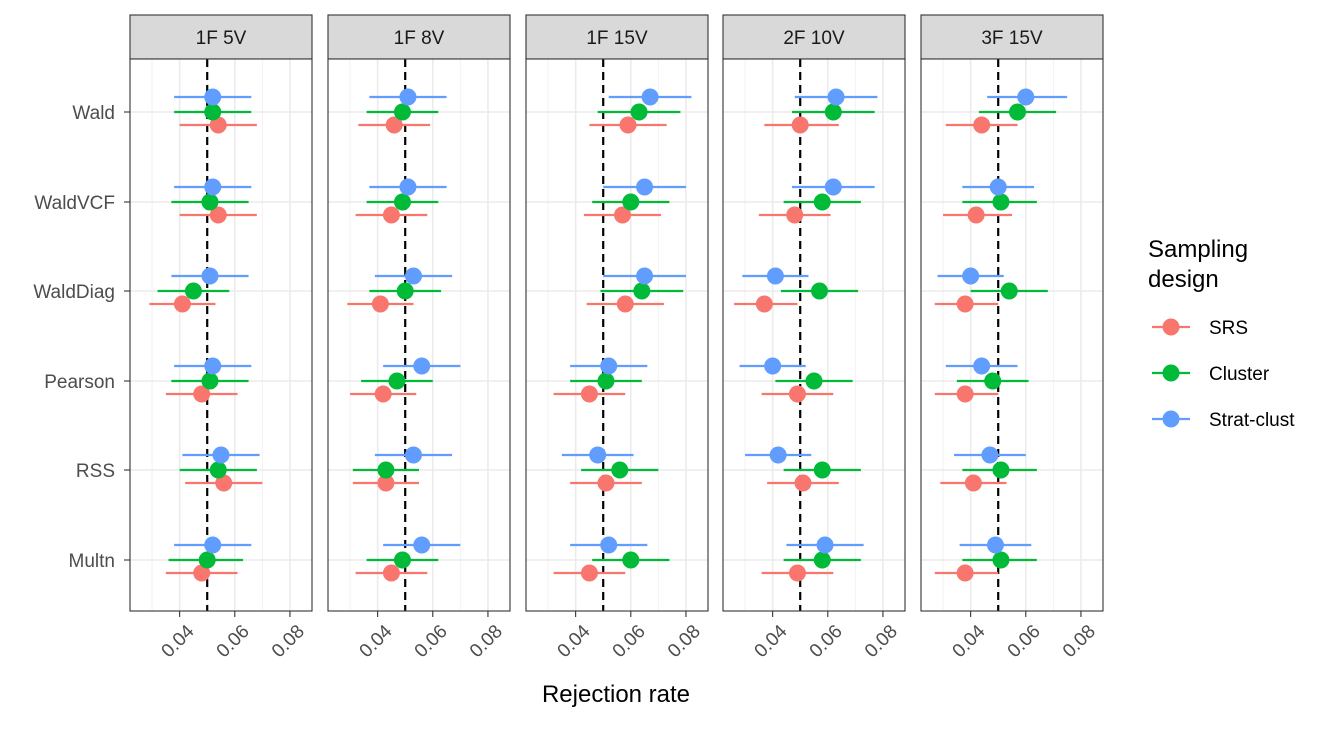 This screenshot has width=1344, height=729. I want to click on y-tick-label-rss: RSS, so click(95, 471).